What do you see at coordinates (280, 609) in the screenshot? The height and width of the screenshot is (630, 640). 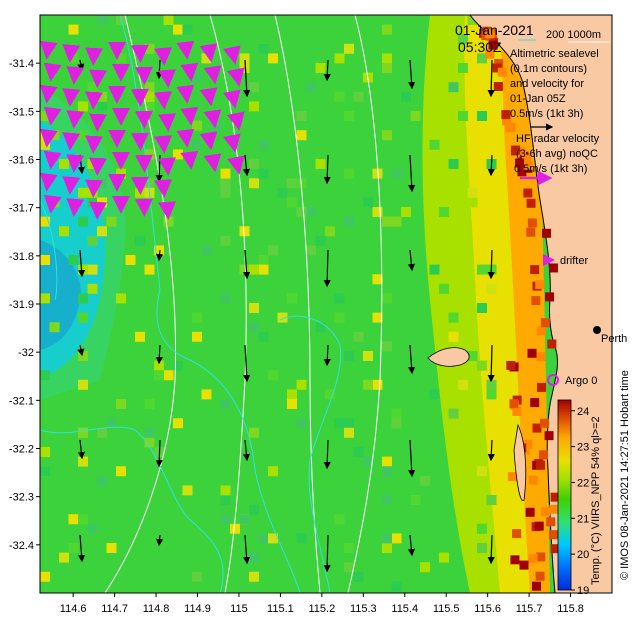 I see `x-tick-label: 115.1` at bounding box center [280, 609].